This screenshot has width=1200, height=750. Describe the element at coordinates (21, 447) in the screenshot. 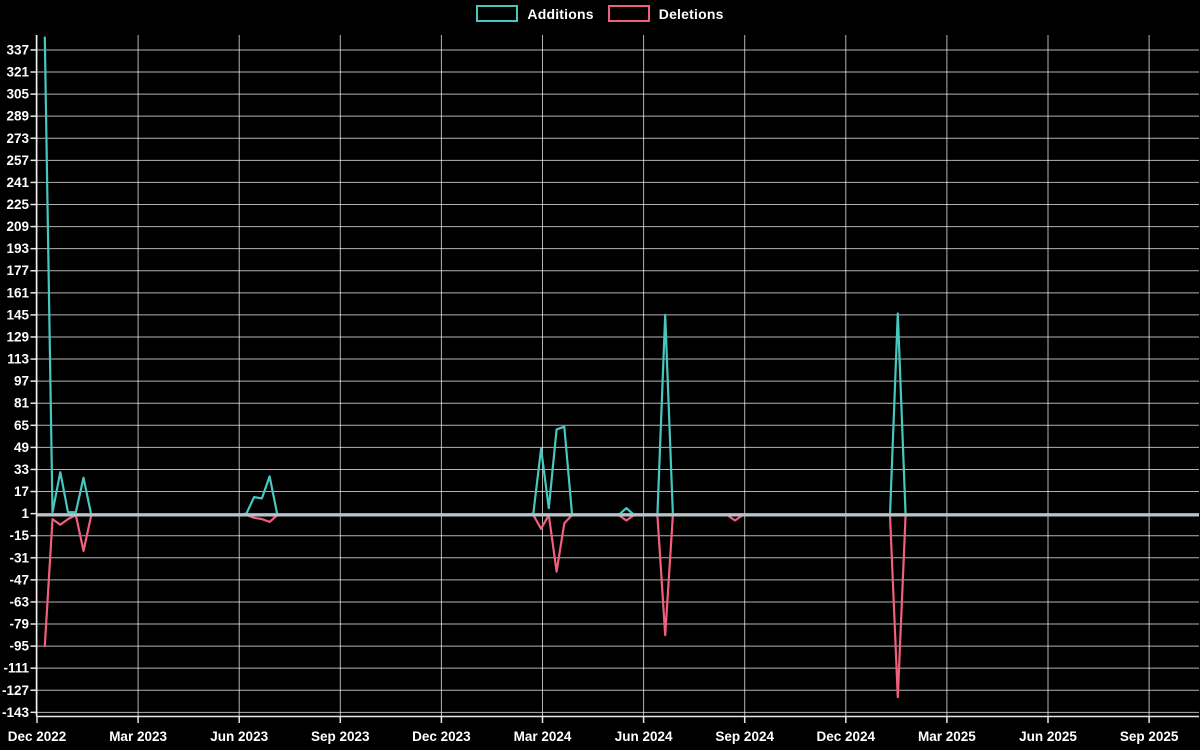

I see `y-tick-label: 49` at that location.